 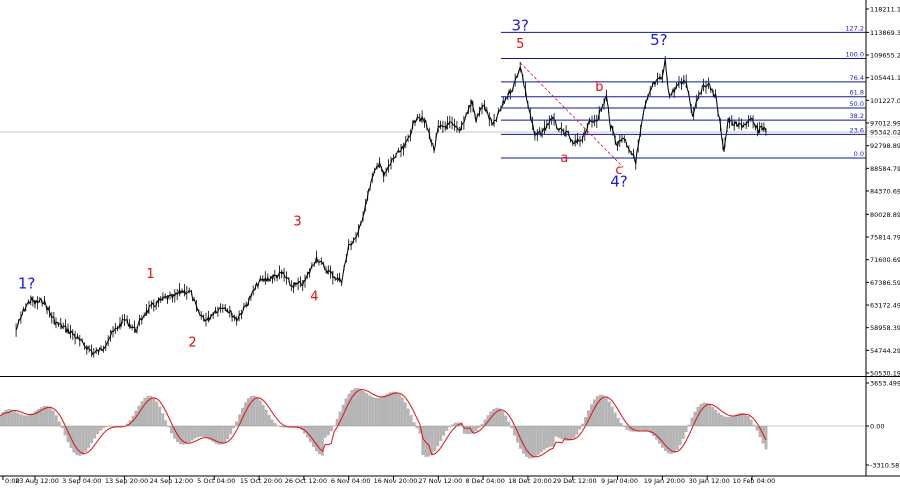 I want to click on wave-label: 3, so click(x=297, y=221).